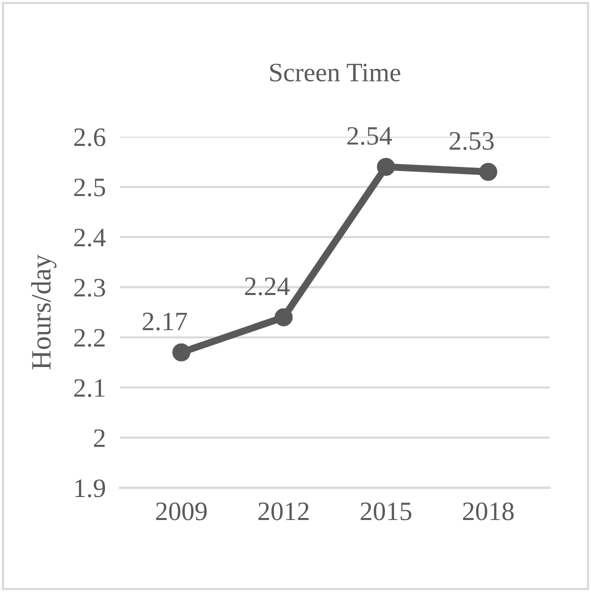 This screenshot has height=592, width=591. Describe the element at coordinates (335, 73) in the screenshot. I see `chart-title: Screen Time` at that location.